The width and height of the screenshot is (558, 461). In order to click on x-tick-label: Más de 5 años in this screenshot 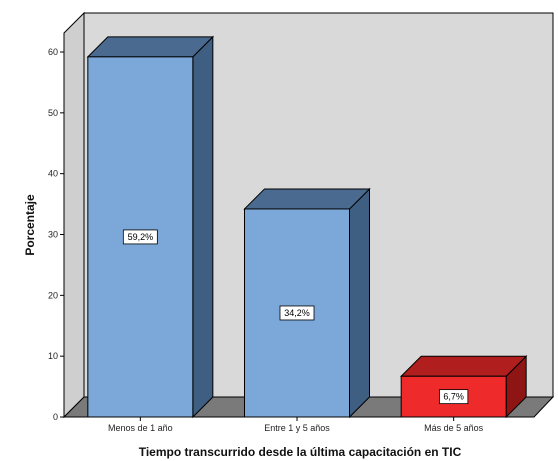, I will do `click(454, 428)`.